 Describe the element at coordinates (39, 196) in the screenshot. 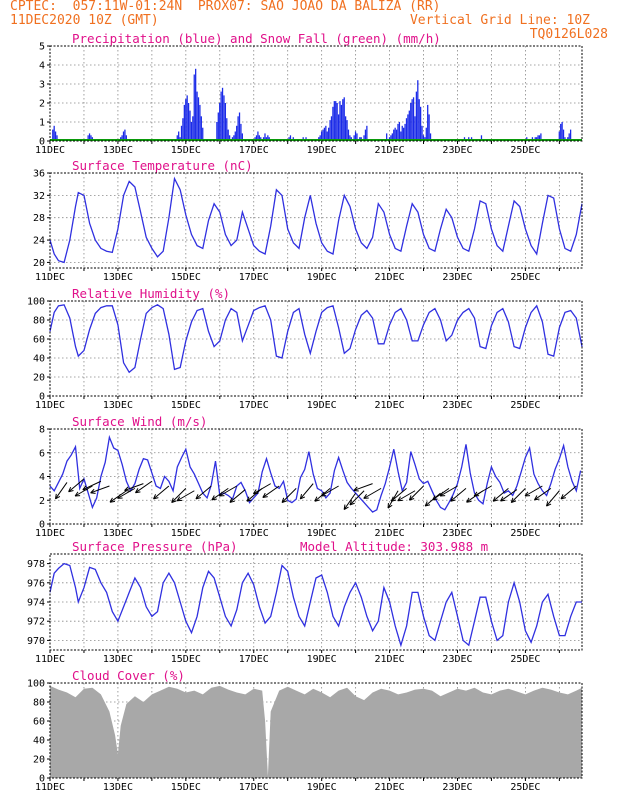

I see `surface-temperature-y-label: 32` at that location.